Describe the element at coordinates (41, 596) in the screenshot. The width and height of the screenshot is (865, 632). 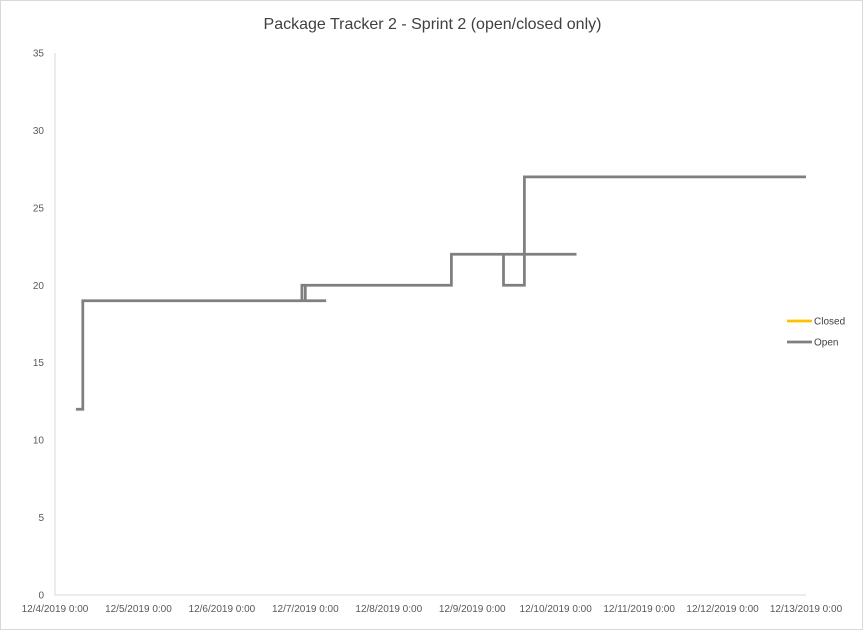
I see `y-tick-label: 0` at that location.